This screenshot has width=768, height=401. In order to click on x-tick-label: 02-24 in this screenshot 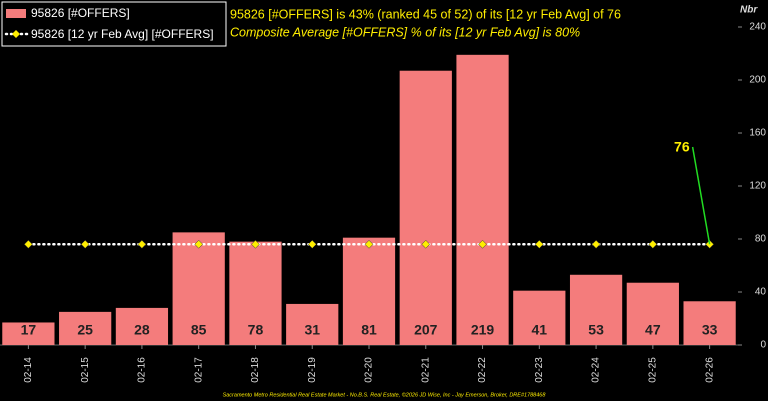, I will do `click(596, 370)`.